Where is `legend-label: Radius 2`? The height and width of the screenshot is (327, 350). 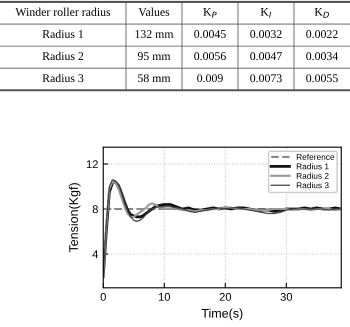 legend-label: Radius 2 is located at coordinates (312, 175).